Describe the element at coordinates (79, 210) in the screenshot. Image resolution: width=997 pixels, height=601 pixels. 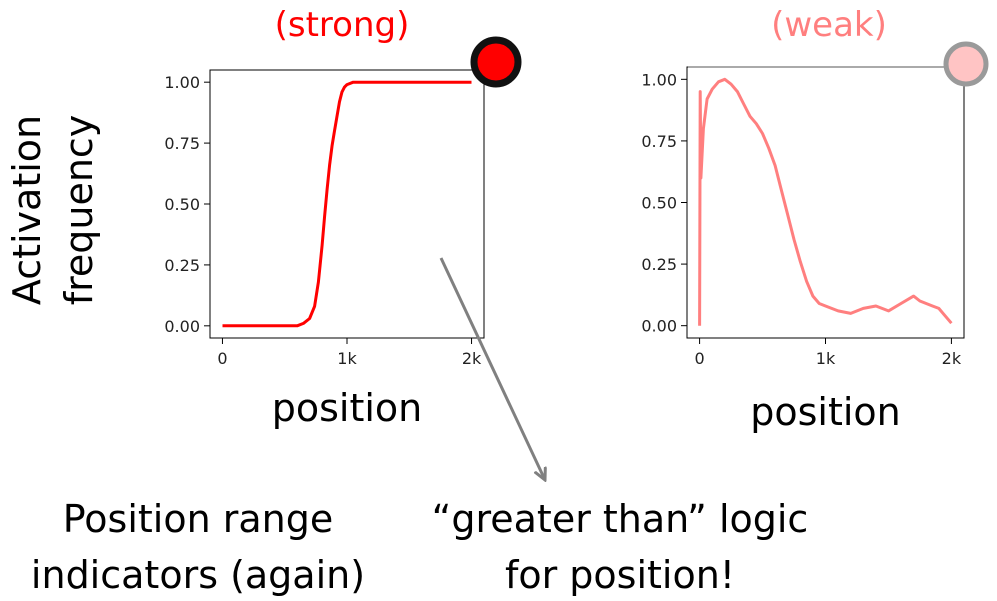
I see `y-axis-label-line2: frequency` at that location.